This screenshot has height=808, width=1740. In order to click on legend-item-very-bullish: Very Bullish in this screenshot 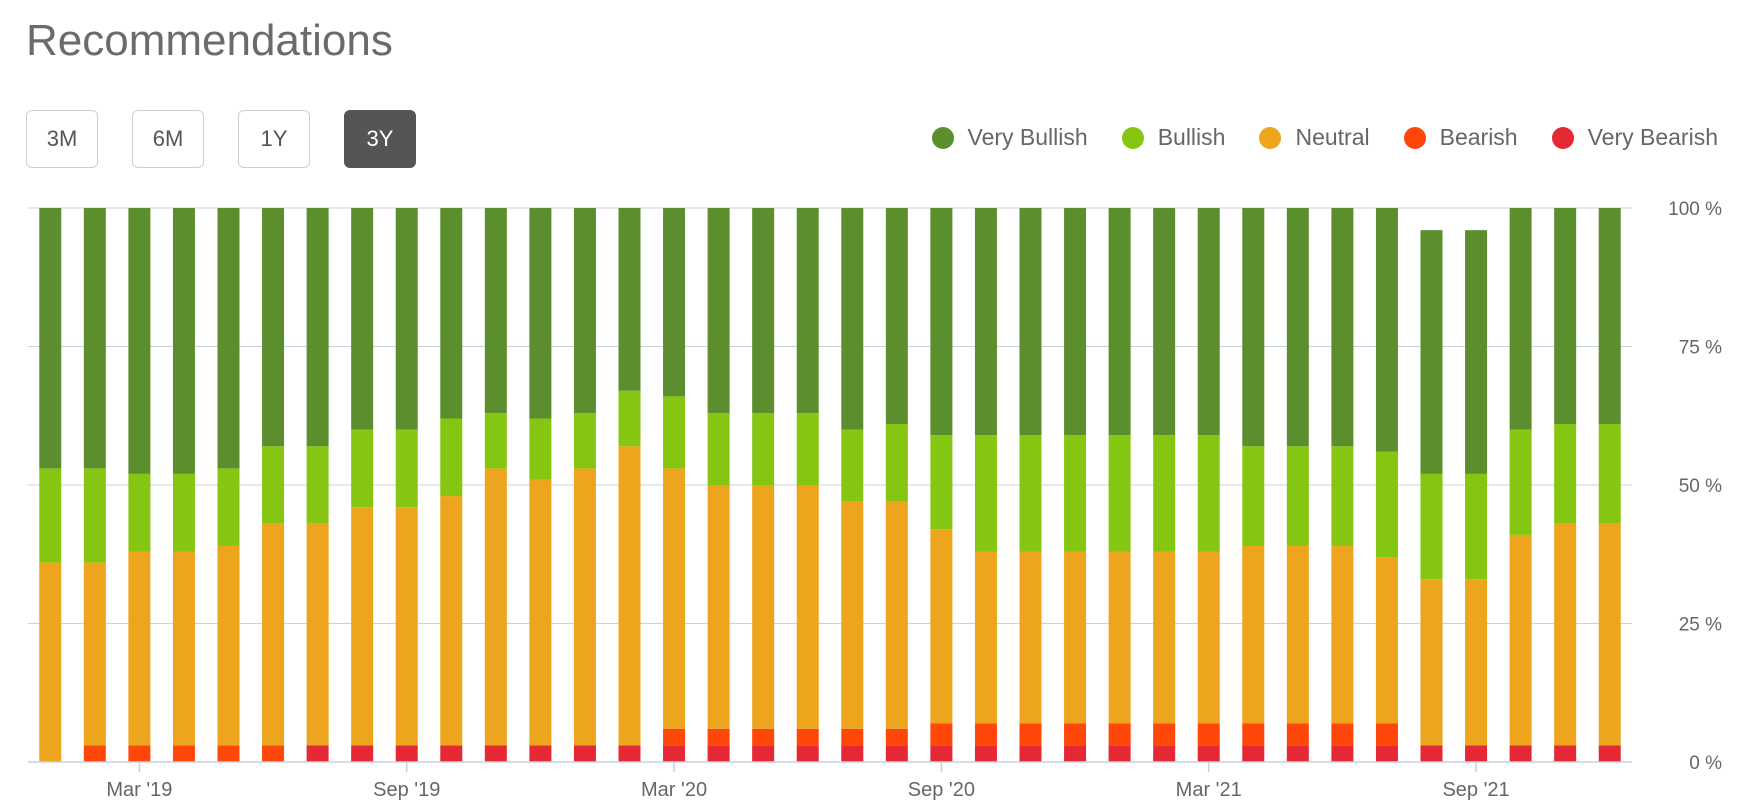, I will do `click(1009, 137)`.